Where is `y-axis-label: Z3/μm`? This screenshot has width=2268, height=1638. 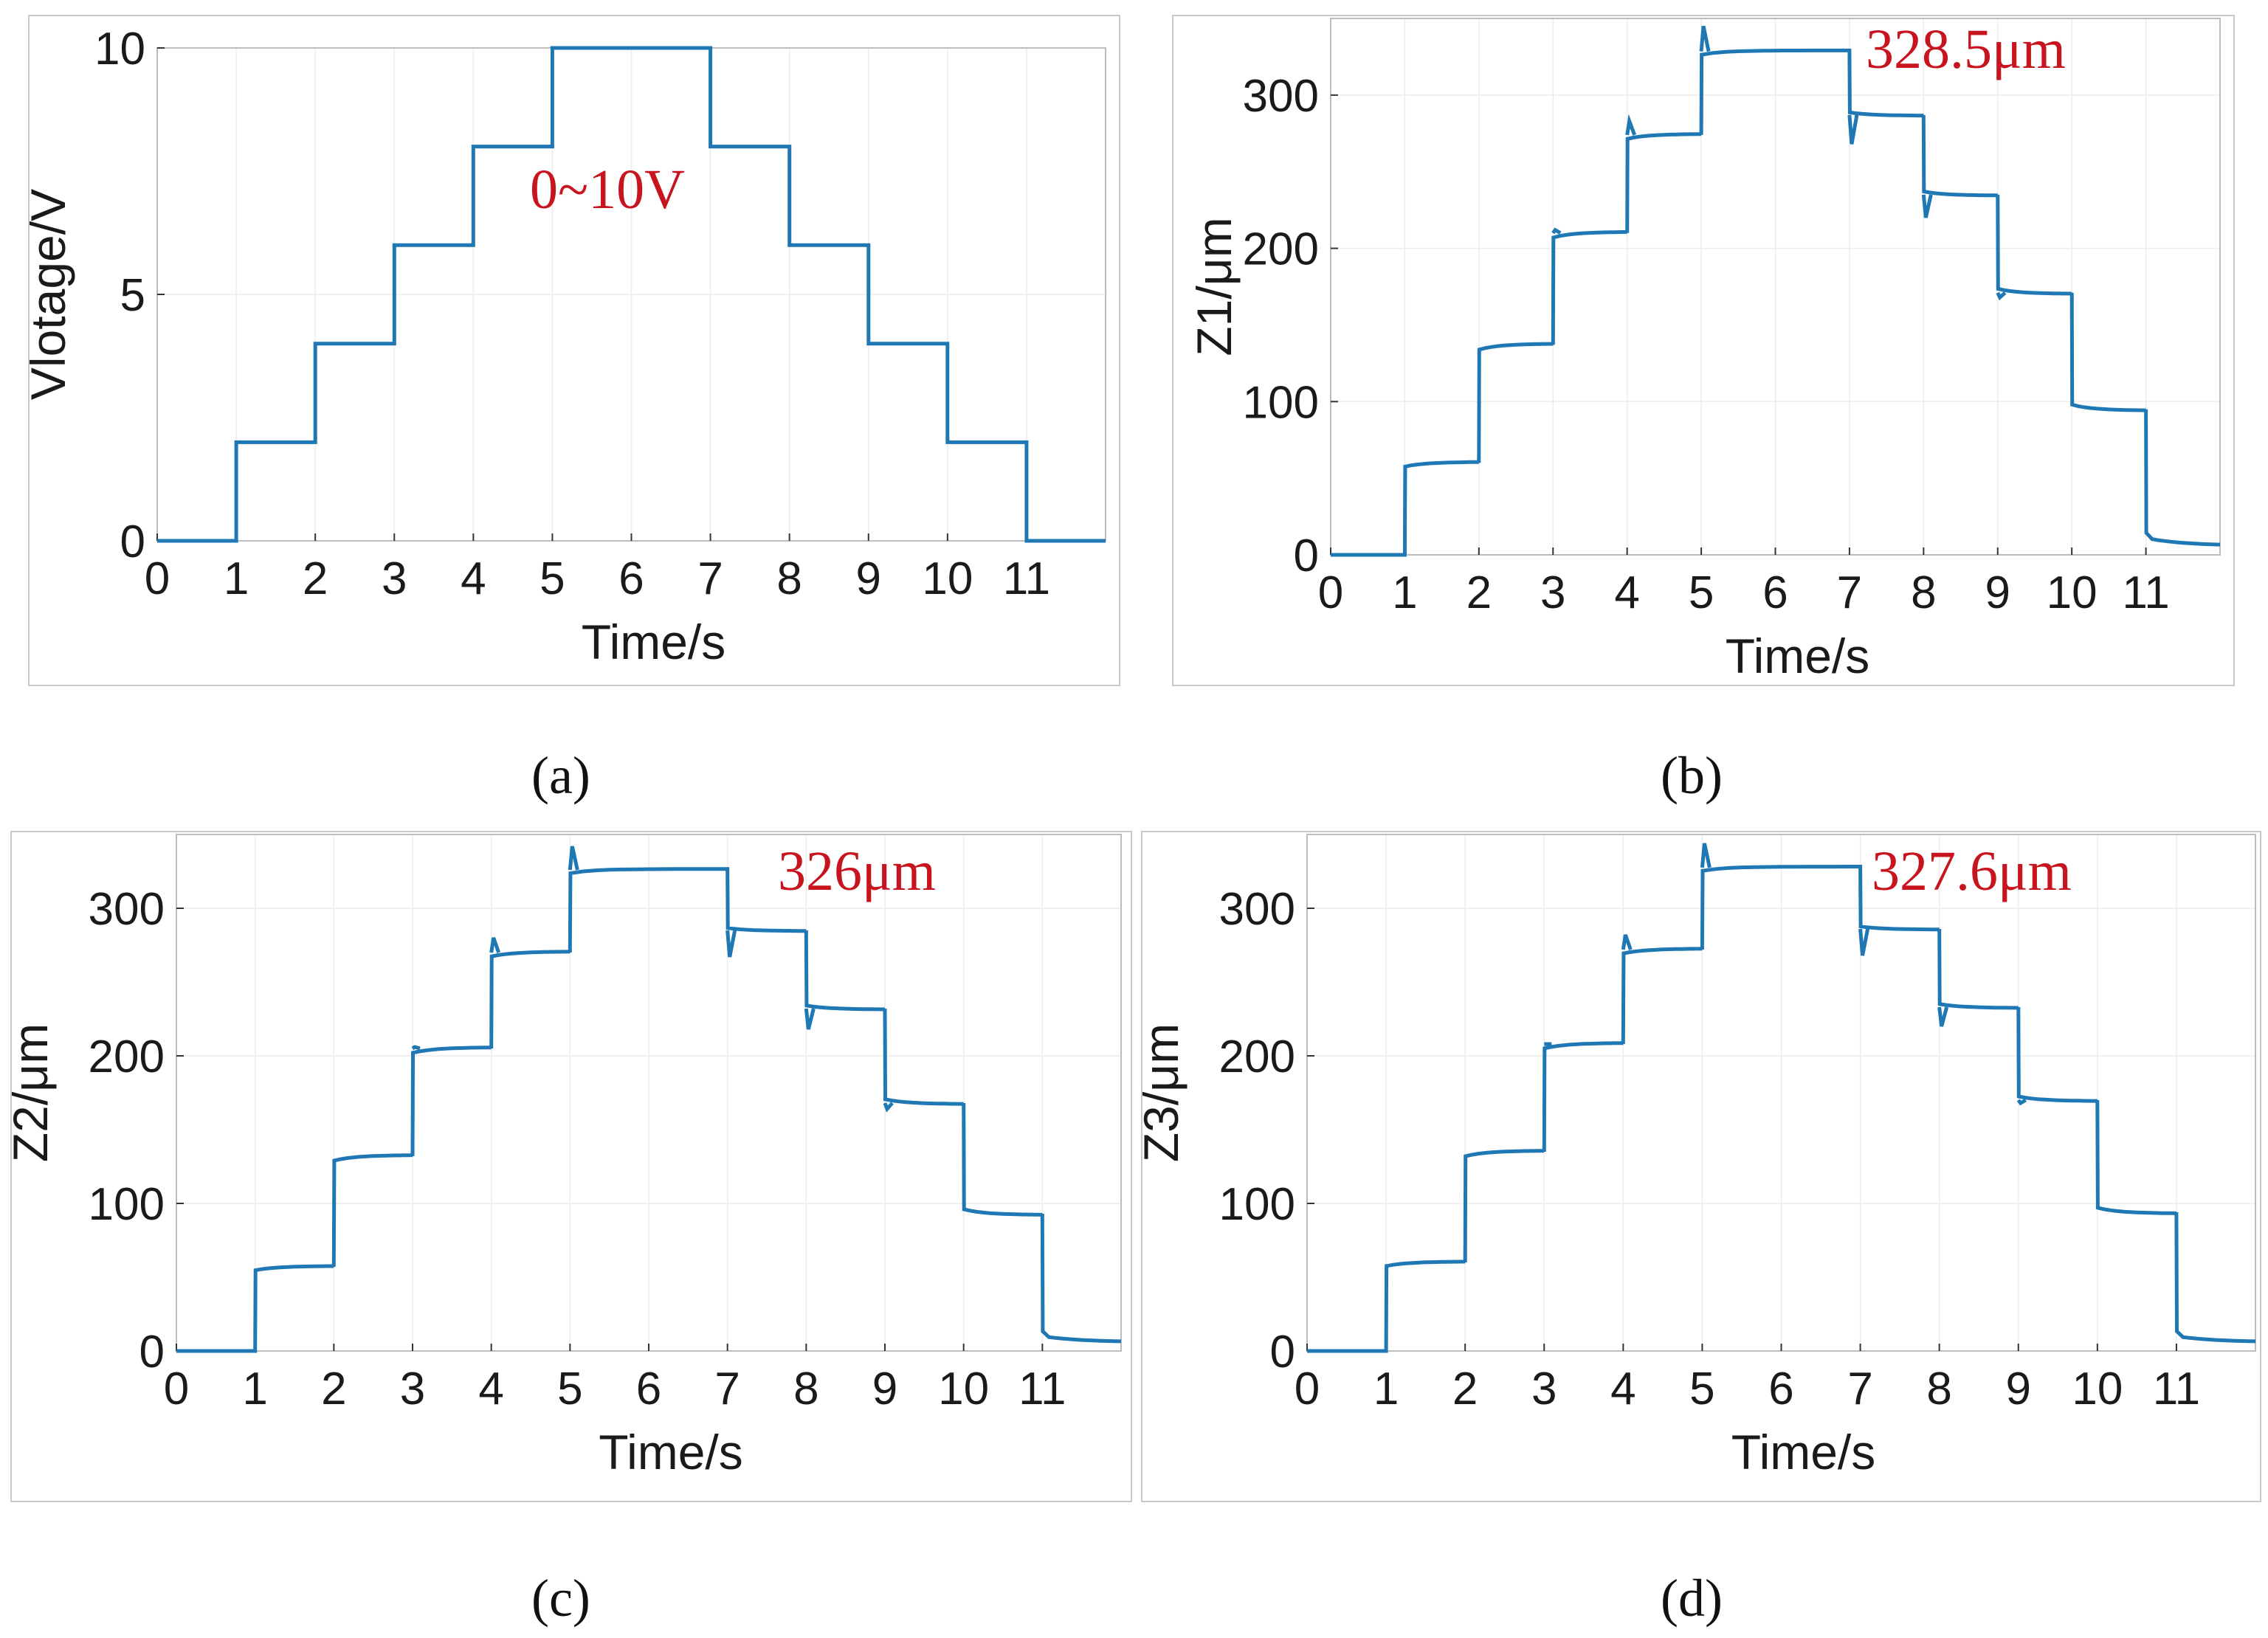 y-axis-label: Z3/μm is located at coordinates (1161, 1093).